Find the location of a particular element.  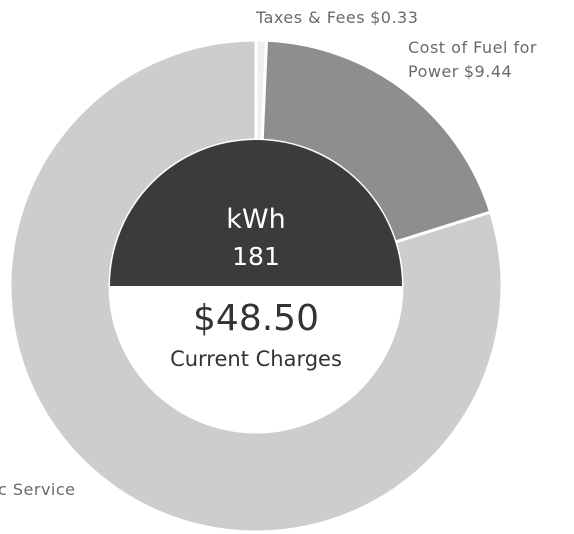

total-caption: Current Charges is located at coordinates (256, 359).